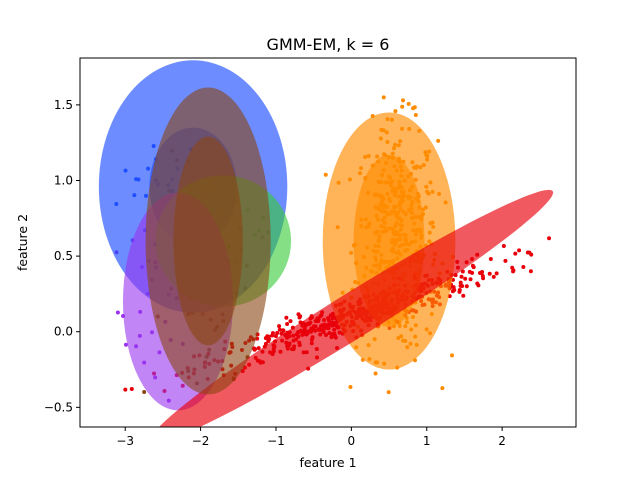 The height and width of the screenshot is (480, 640). What do you see at coordinates (208, 241) in the screenshot?
I see `covariance-ellipse` at bounding box center [208, 241].